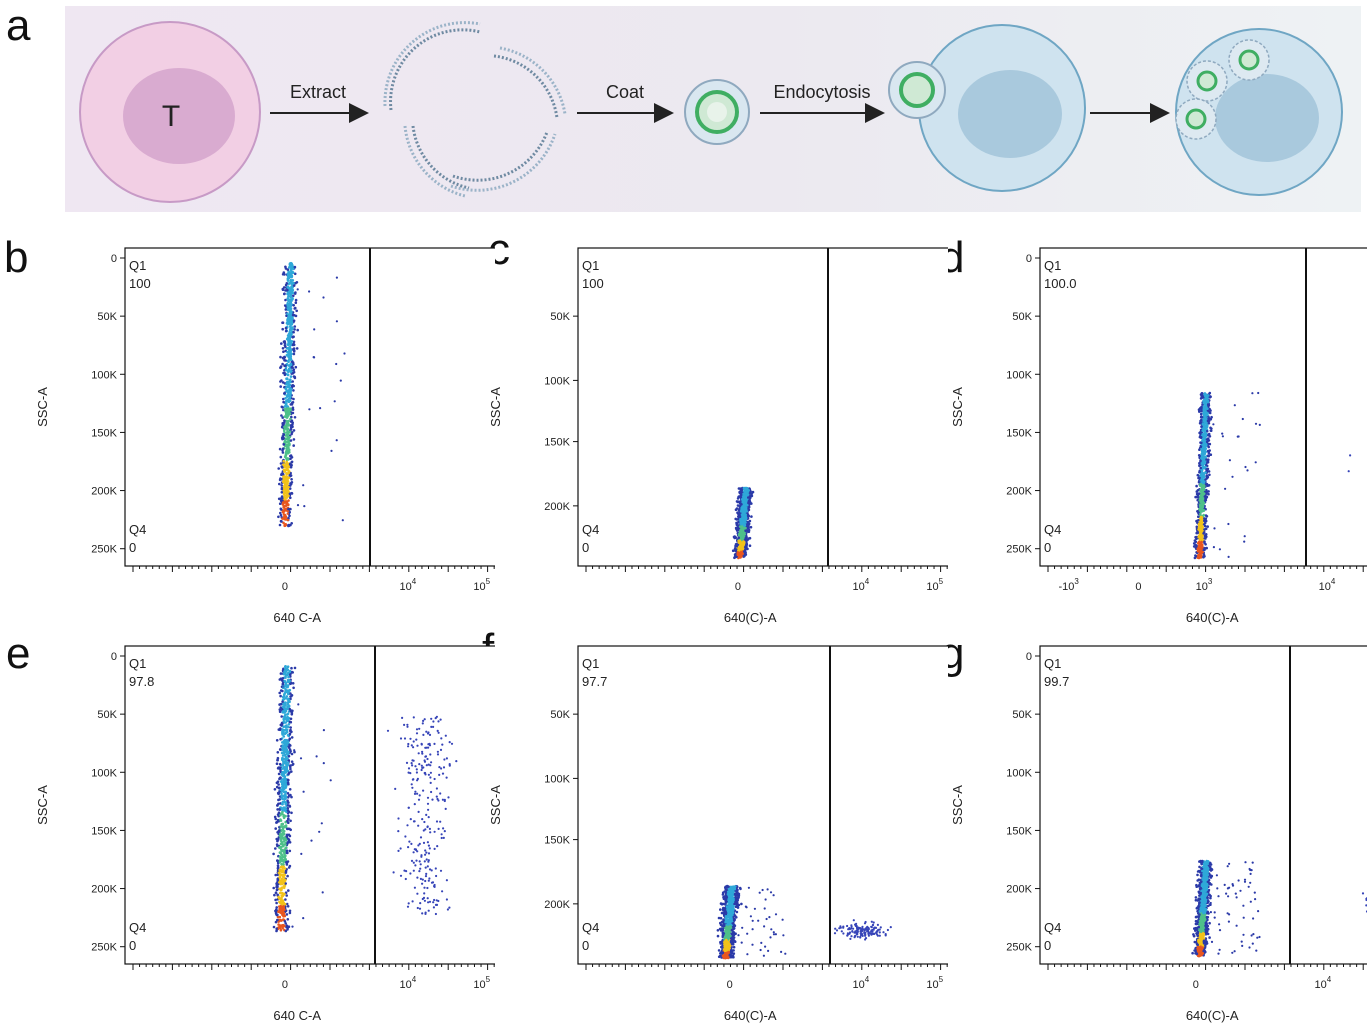 Image resolution: width=1367 pixels, height=1036 pixels. Describe the element at coordinates (625, 92) in the screenshot. I see `label-coat: Coat` at that location.